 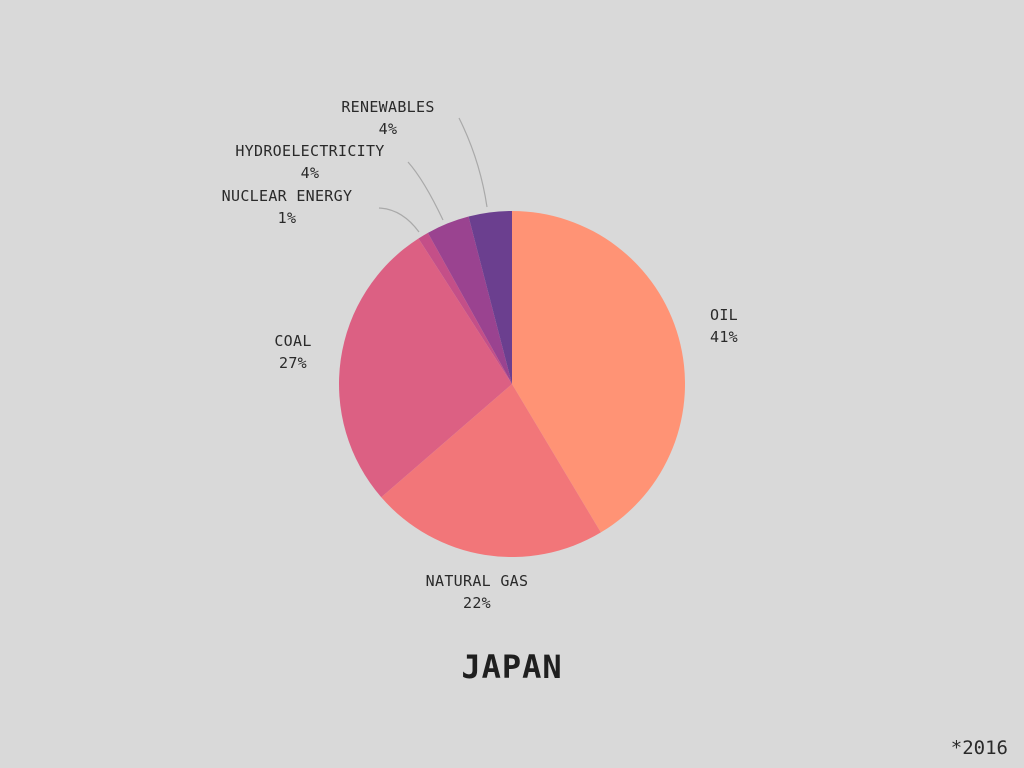 What do you see at coordinates (310, 173) in the screenshot?
I see `slice-percent-hydroelectricity: 4%` at bounding box center [310, 173].